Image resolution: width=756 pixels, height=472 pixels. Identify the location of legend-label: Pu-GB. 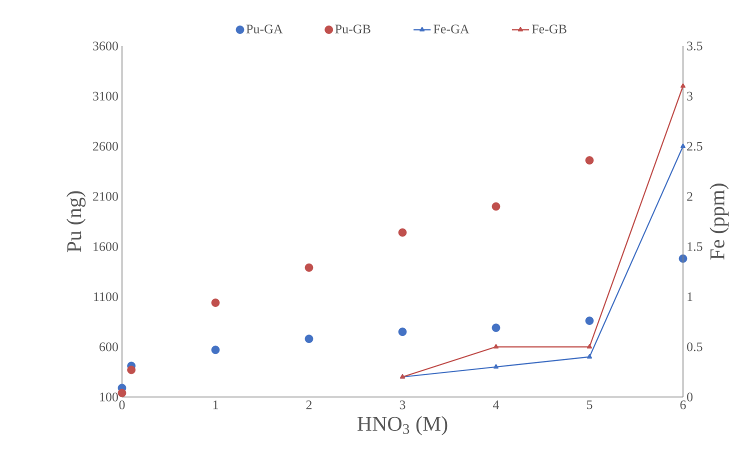
(352, 29).